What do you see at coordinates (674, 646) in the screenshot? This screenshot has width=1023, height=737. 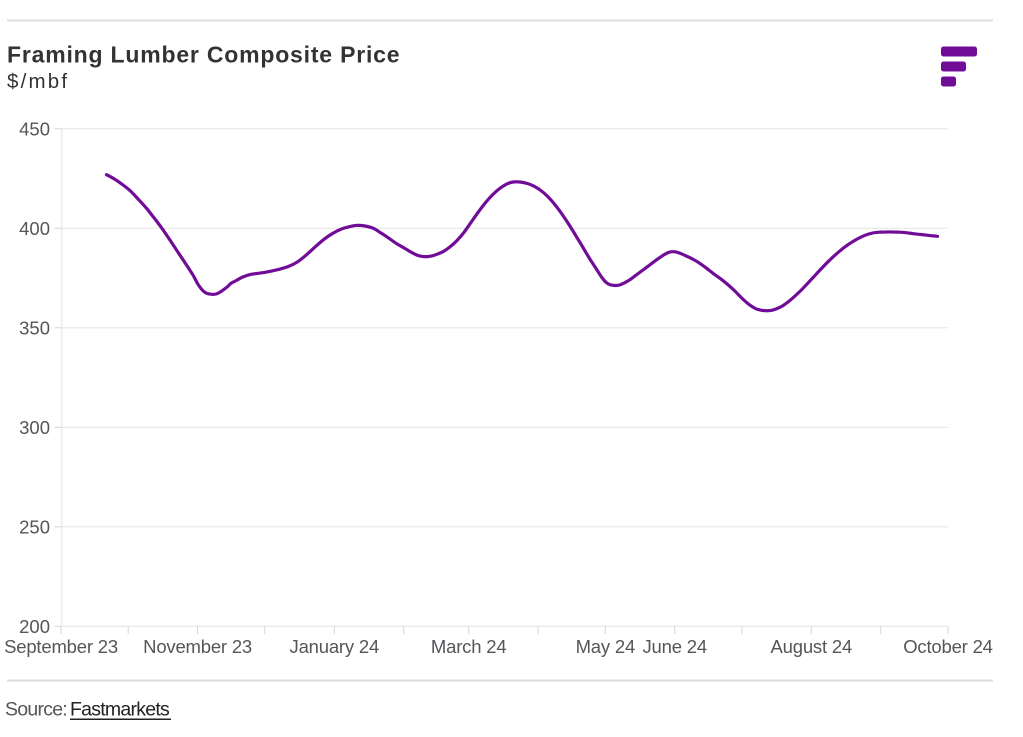 I see `svg-text: June 24` at bounding box center [674, 646].